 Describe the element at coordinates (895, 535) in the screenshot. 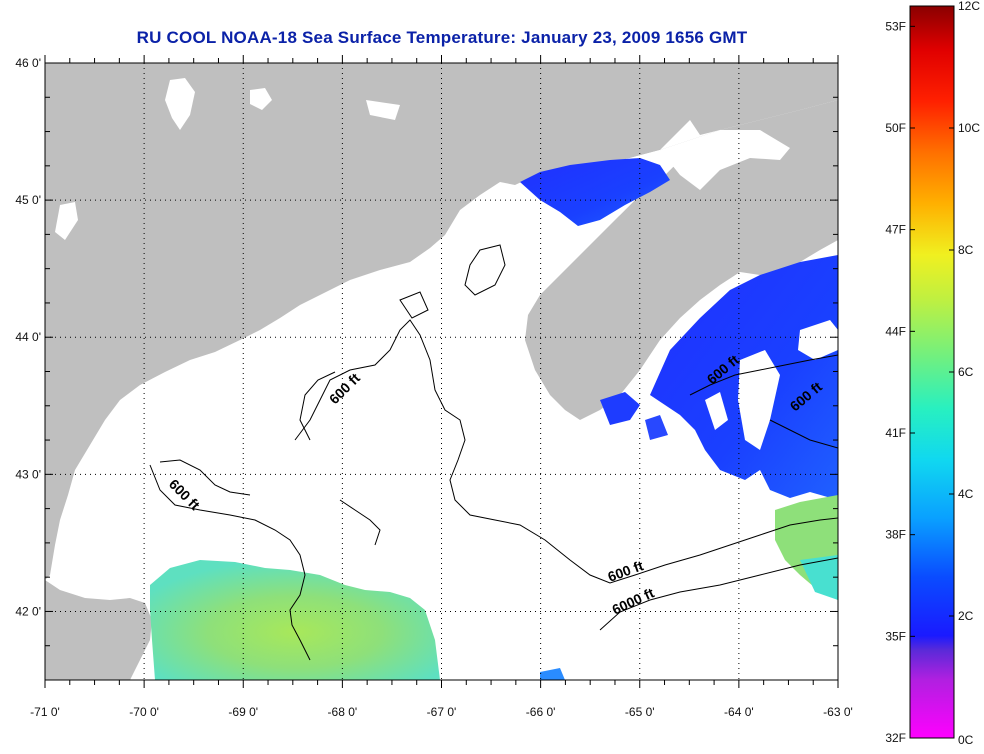

I see `colorbar-fahrenheit-label: 38F` at that location.